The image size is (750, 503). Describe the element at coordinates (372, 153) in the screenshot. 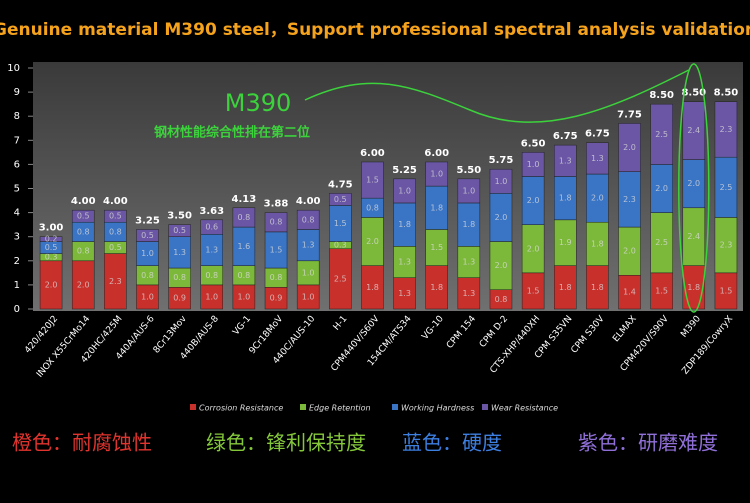

I see `total-label: 6.00` at that location.